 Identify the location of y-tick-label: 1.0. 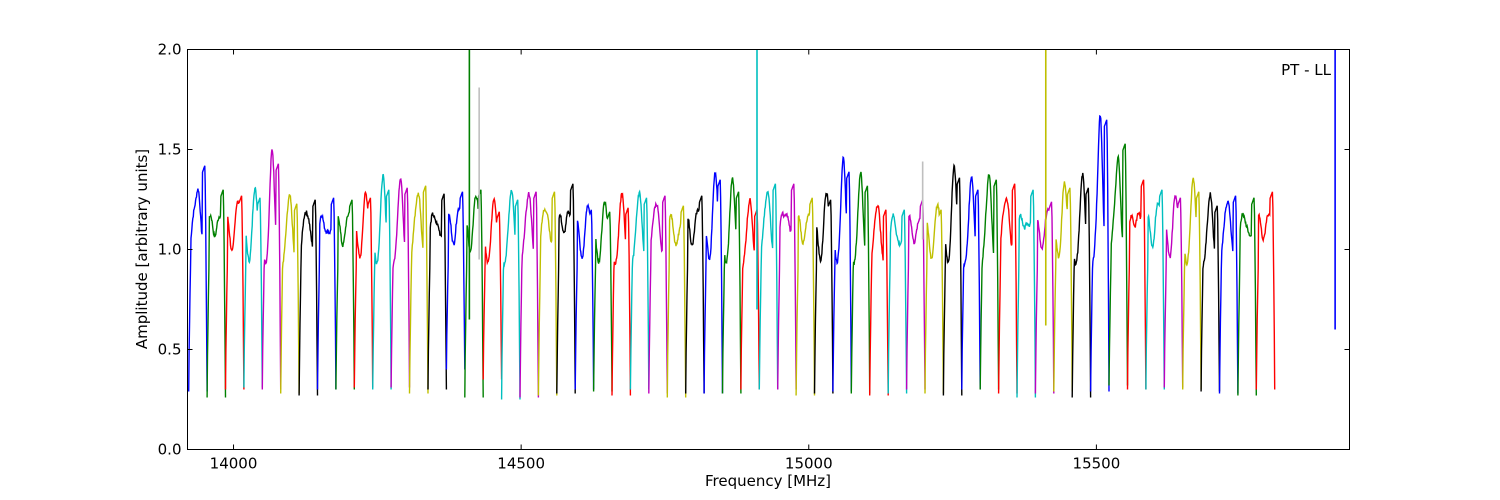
(170, 250).